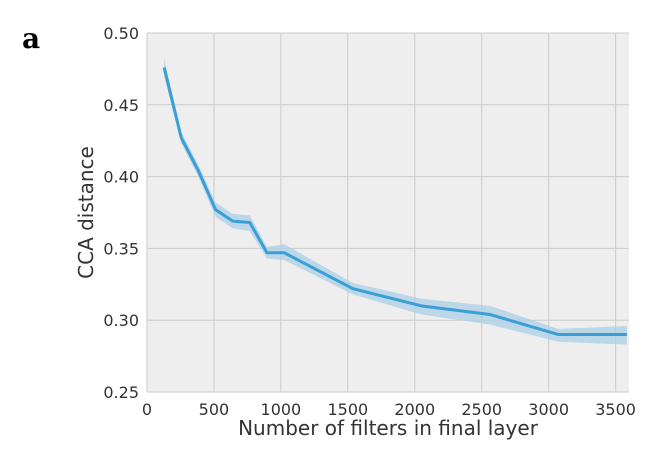  Describe the element at coordinates (121, 33) in the screenshot. I see `y-tick-label: 0.50` at that location.